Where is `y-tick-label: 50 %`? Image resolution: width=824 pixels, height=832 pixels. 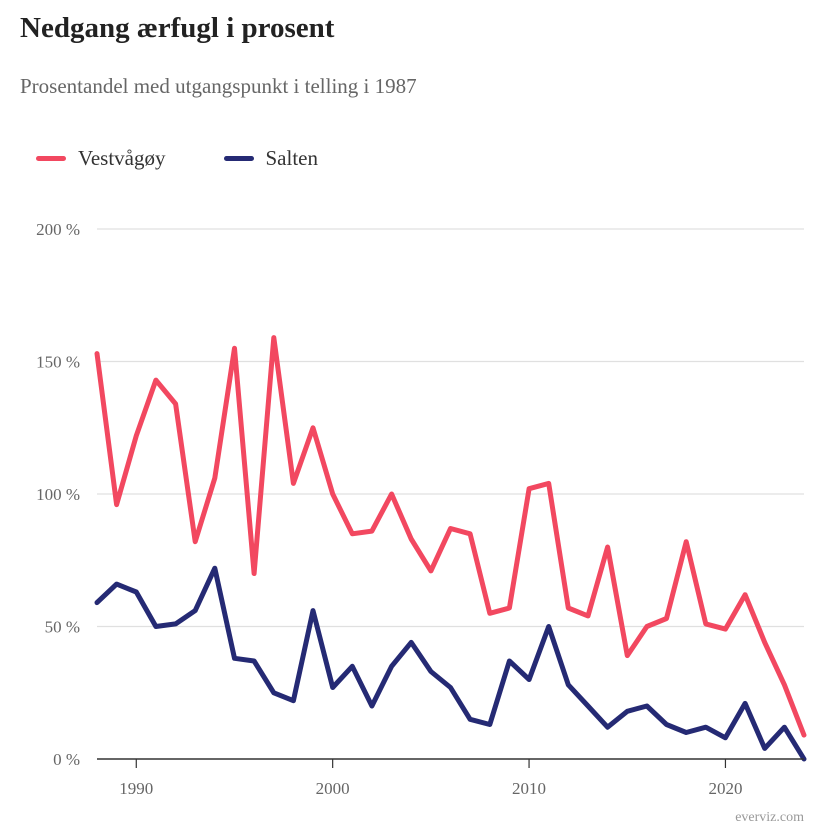 y-tick-label: 50 % is located at coordinates (62, 627).